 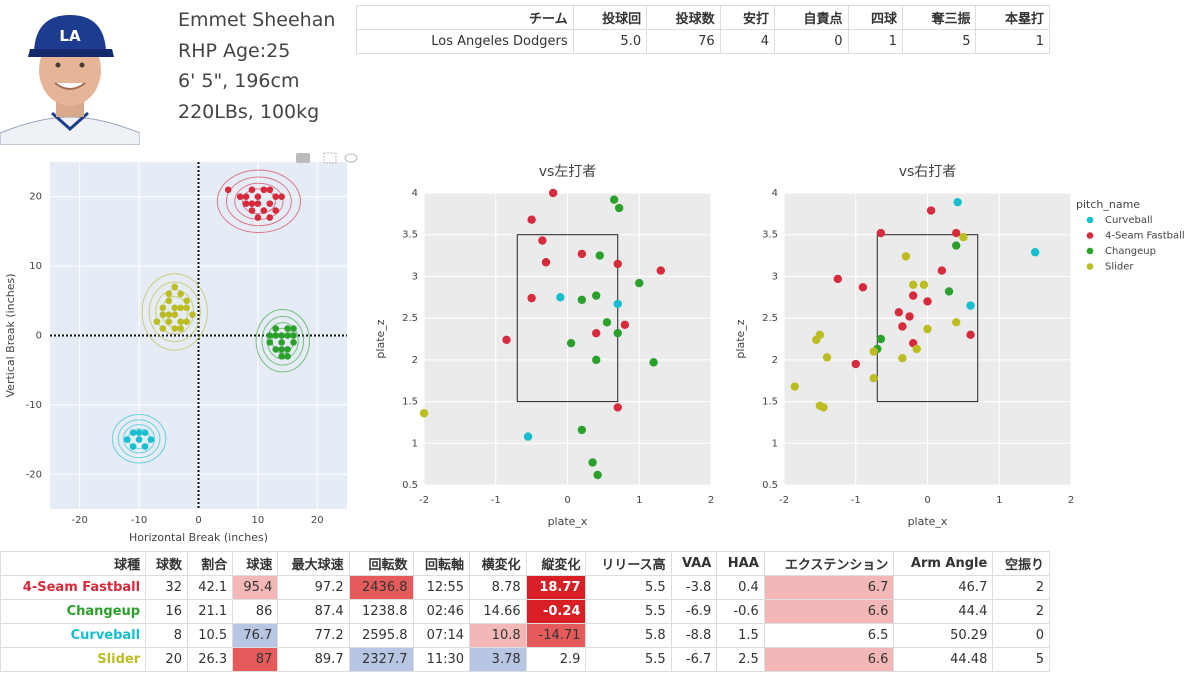 I want to click on stat-cell: 20, so click(x=166, y=659).